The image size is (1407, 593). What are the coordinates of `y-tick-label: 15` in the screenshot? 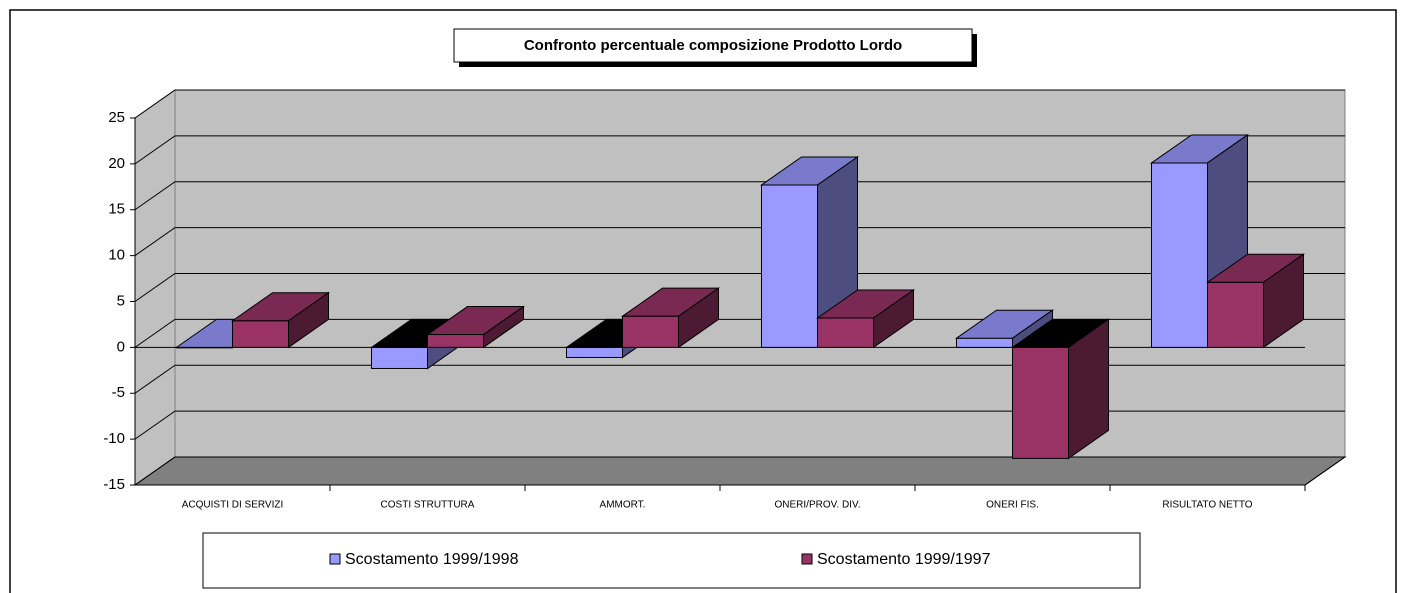 It's located at (116, 209).